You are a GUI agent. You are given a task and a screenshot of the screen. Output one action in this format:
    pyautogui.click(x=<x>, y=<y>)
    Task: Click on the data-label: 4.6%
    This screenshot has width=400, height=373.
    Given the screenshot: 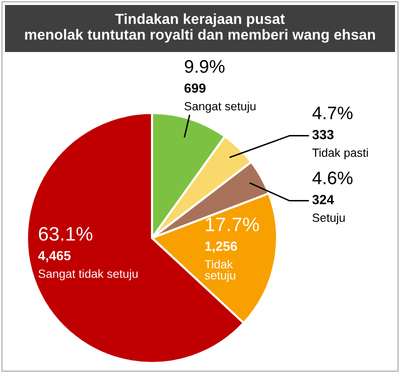 What is the action you would take?
    pyautogui.click(x=332, y=178)
    